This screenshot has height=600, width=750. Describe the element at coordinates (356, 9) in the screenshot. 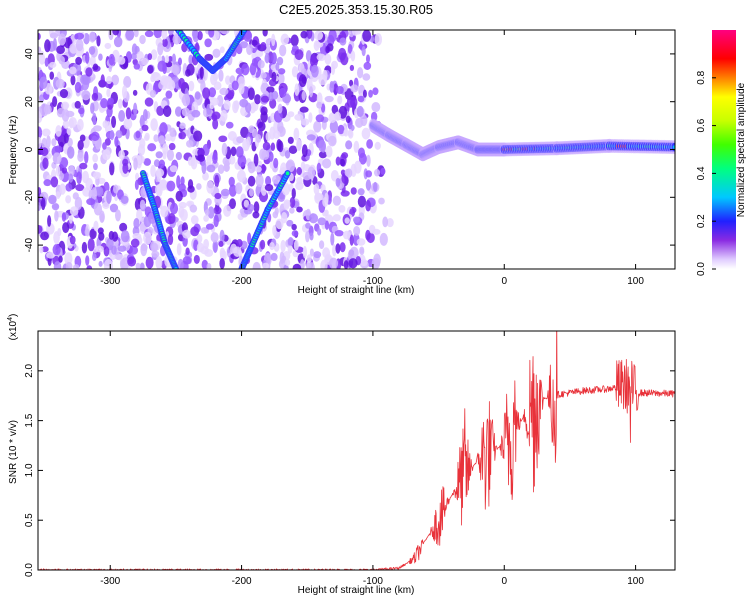

I see `figure-title: C2E5.2025.353.15.30.R05` at that location.